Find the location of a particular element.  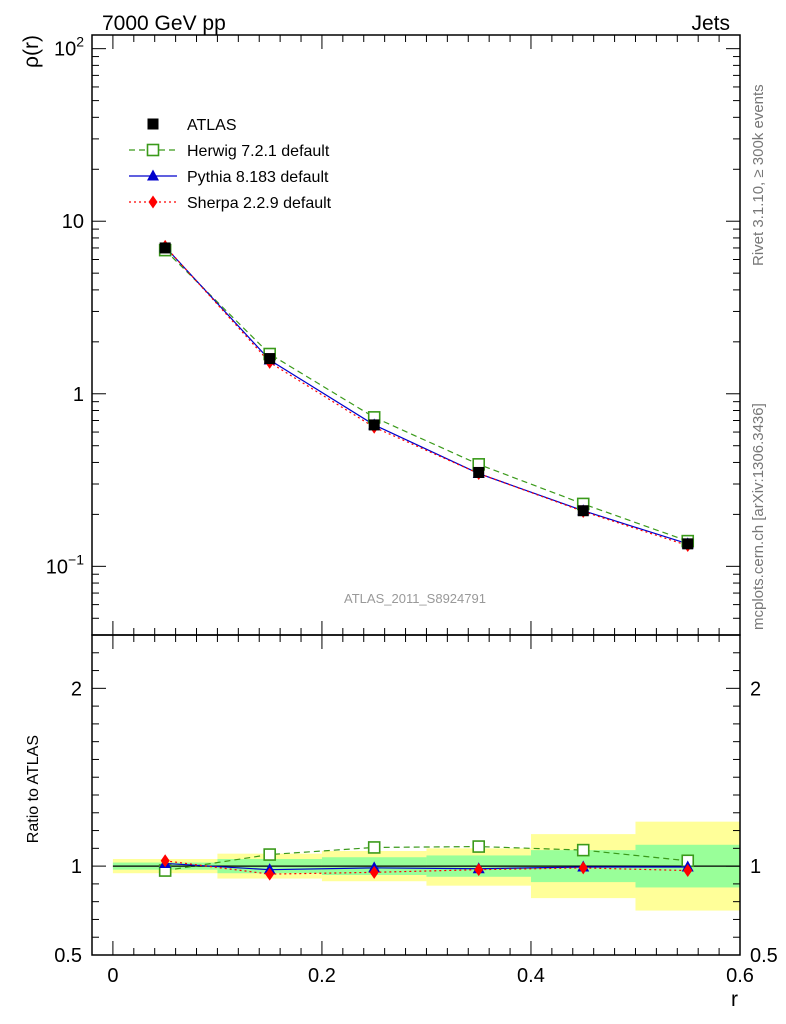

x-tick-label: 0.6 is located at coordinates (740, 976).